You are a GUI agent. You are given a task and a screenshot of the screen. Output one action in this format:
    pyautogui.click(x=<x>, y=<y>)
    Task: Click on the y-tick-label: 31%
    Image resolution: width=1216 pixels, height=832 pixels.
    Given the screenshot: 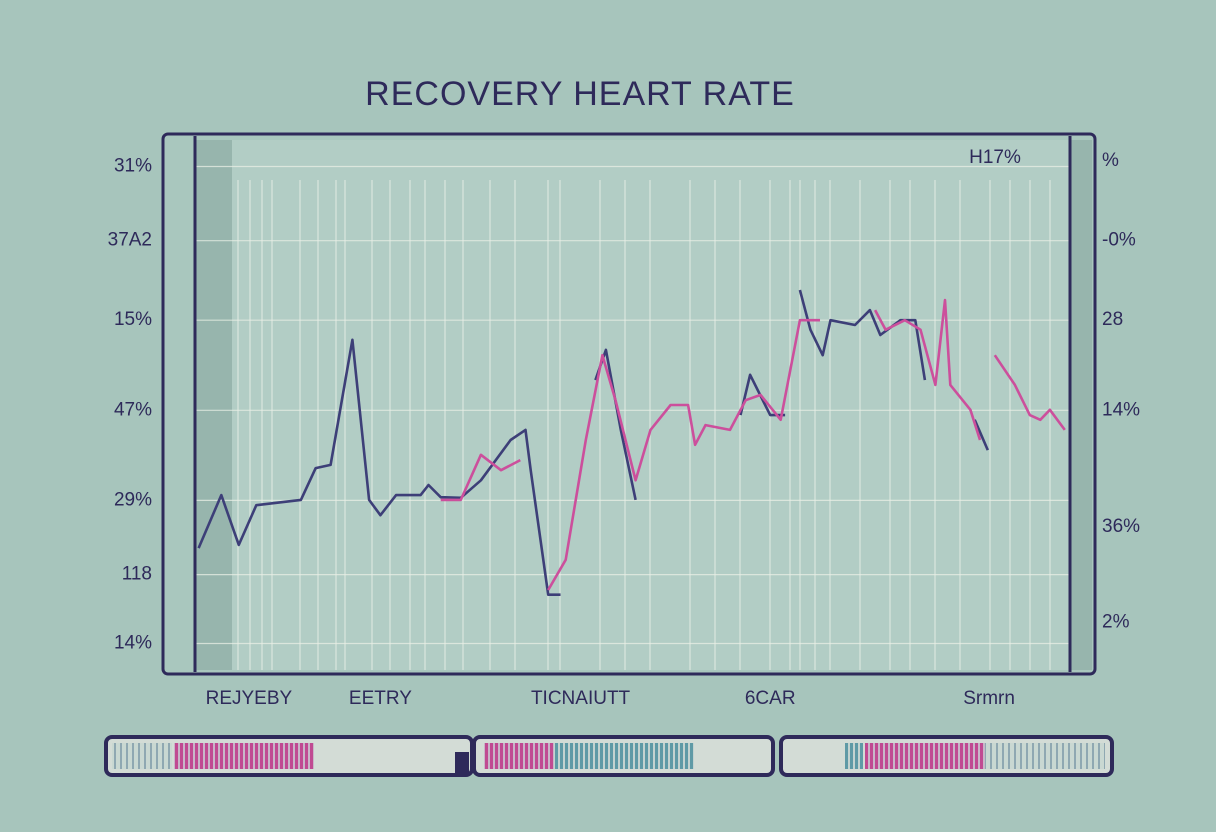 What is the action you would take?
    pyautogui.click(x=133, y=166)
    